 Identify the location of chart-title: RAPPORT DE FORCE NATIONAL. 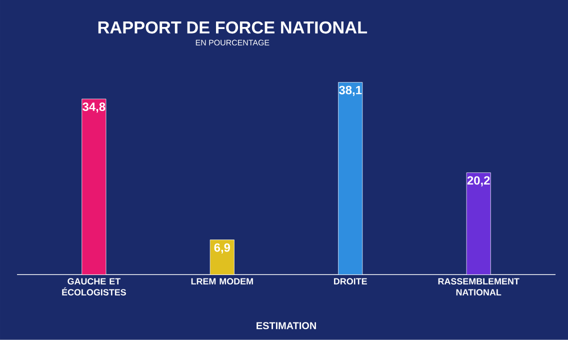
(233, 27).